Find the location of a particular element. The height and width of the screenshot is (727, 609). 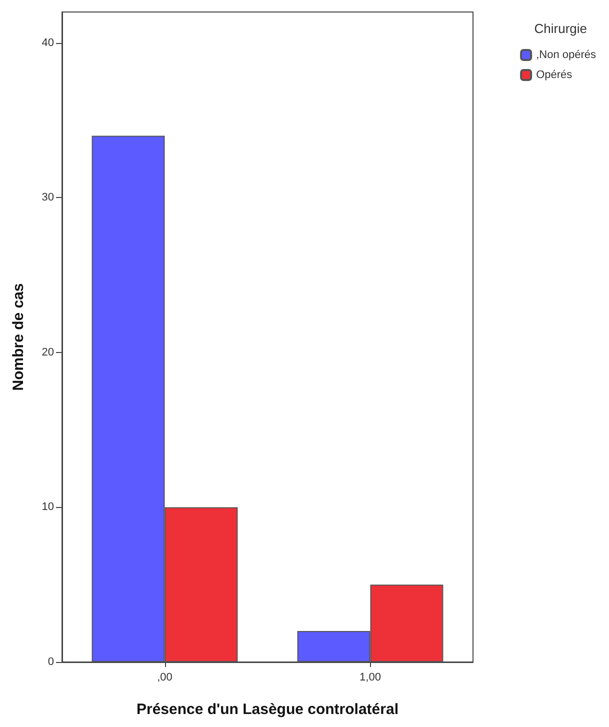

y-tick-label: 40 is located at coordinates (48, 42).